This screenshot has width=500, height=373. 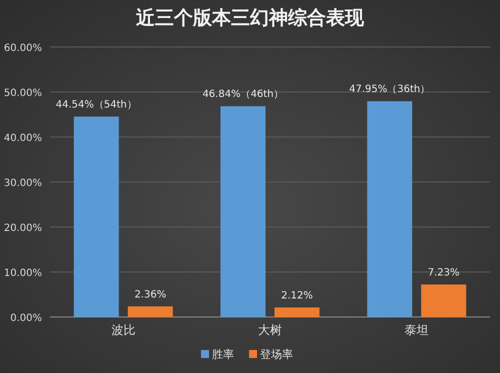 I want to click on y-tick-label: 20.00%, so click(x=23, y=228).